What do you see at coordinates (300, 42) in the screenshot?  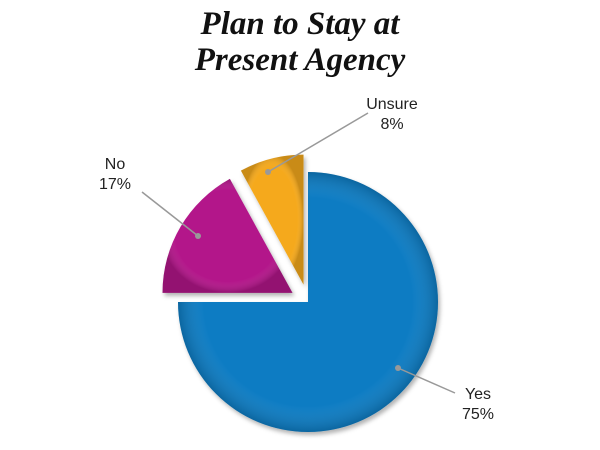 I see `chart-title: Plan to Stay at Present Agency` at bounding box center [300, 42].